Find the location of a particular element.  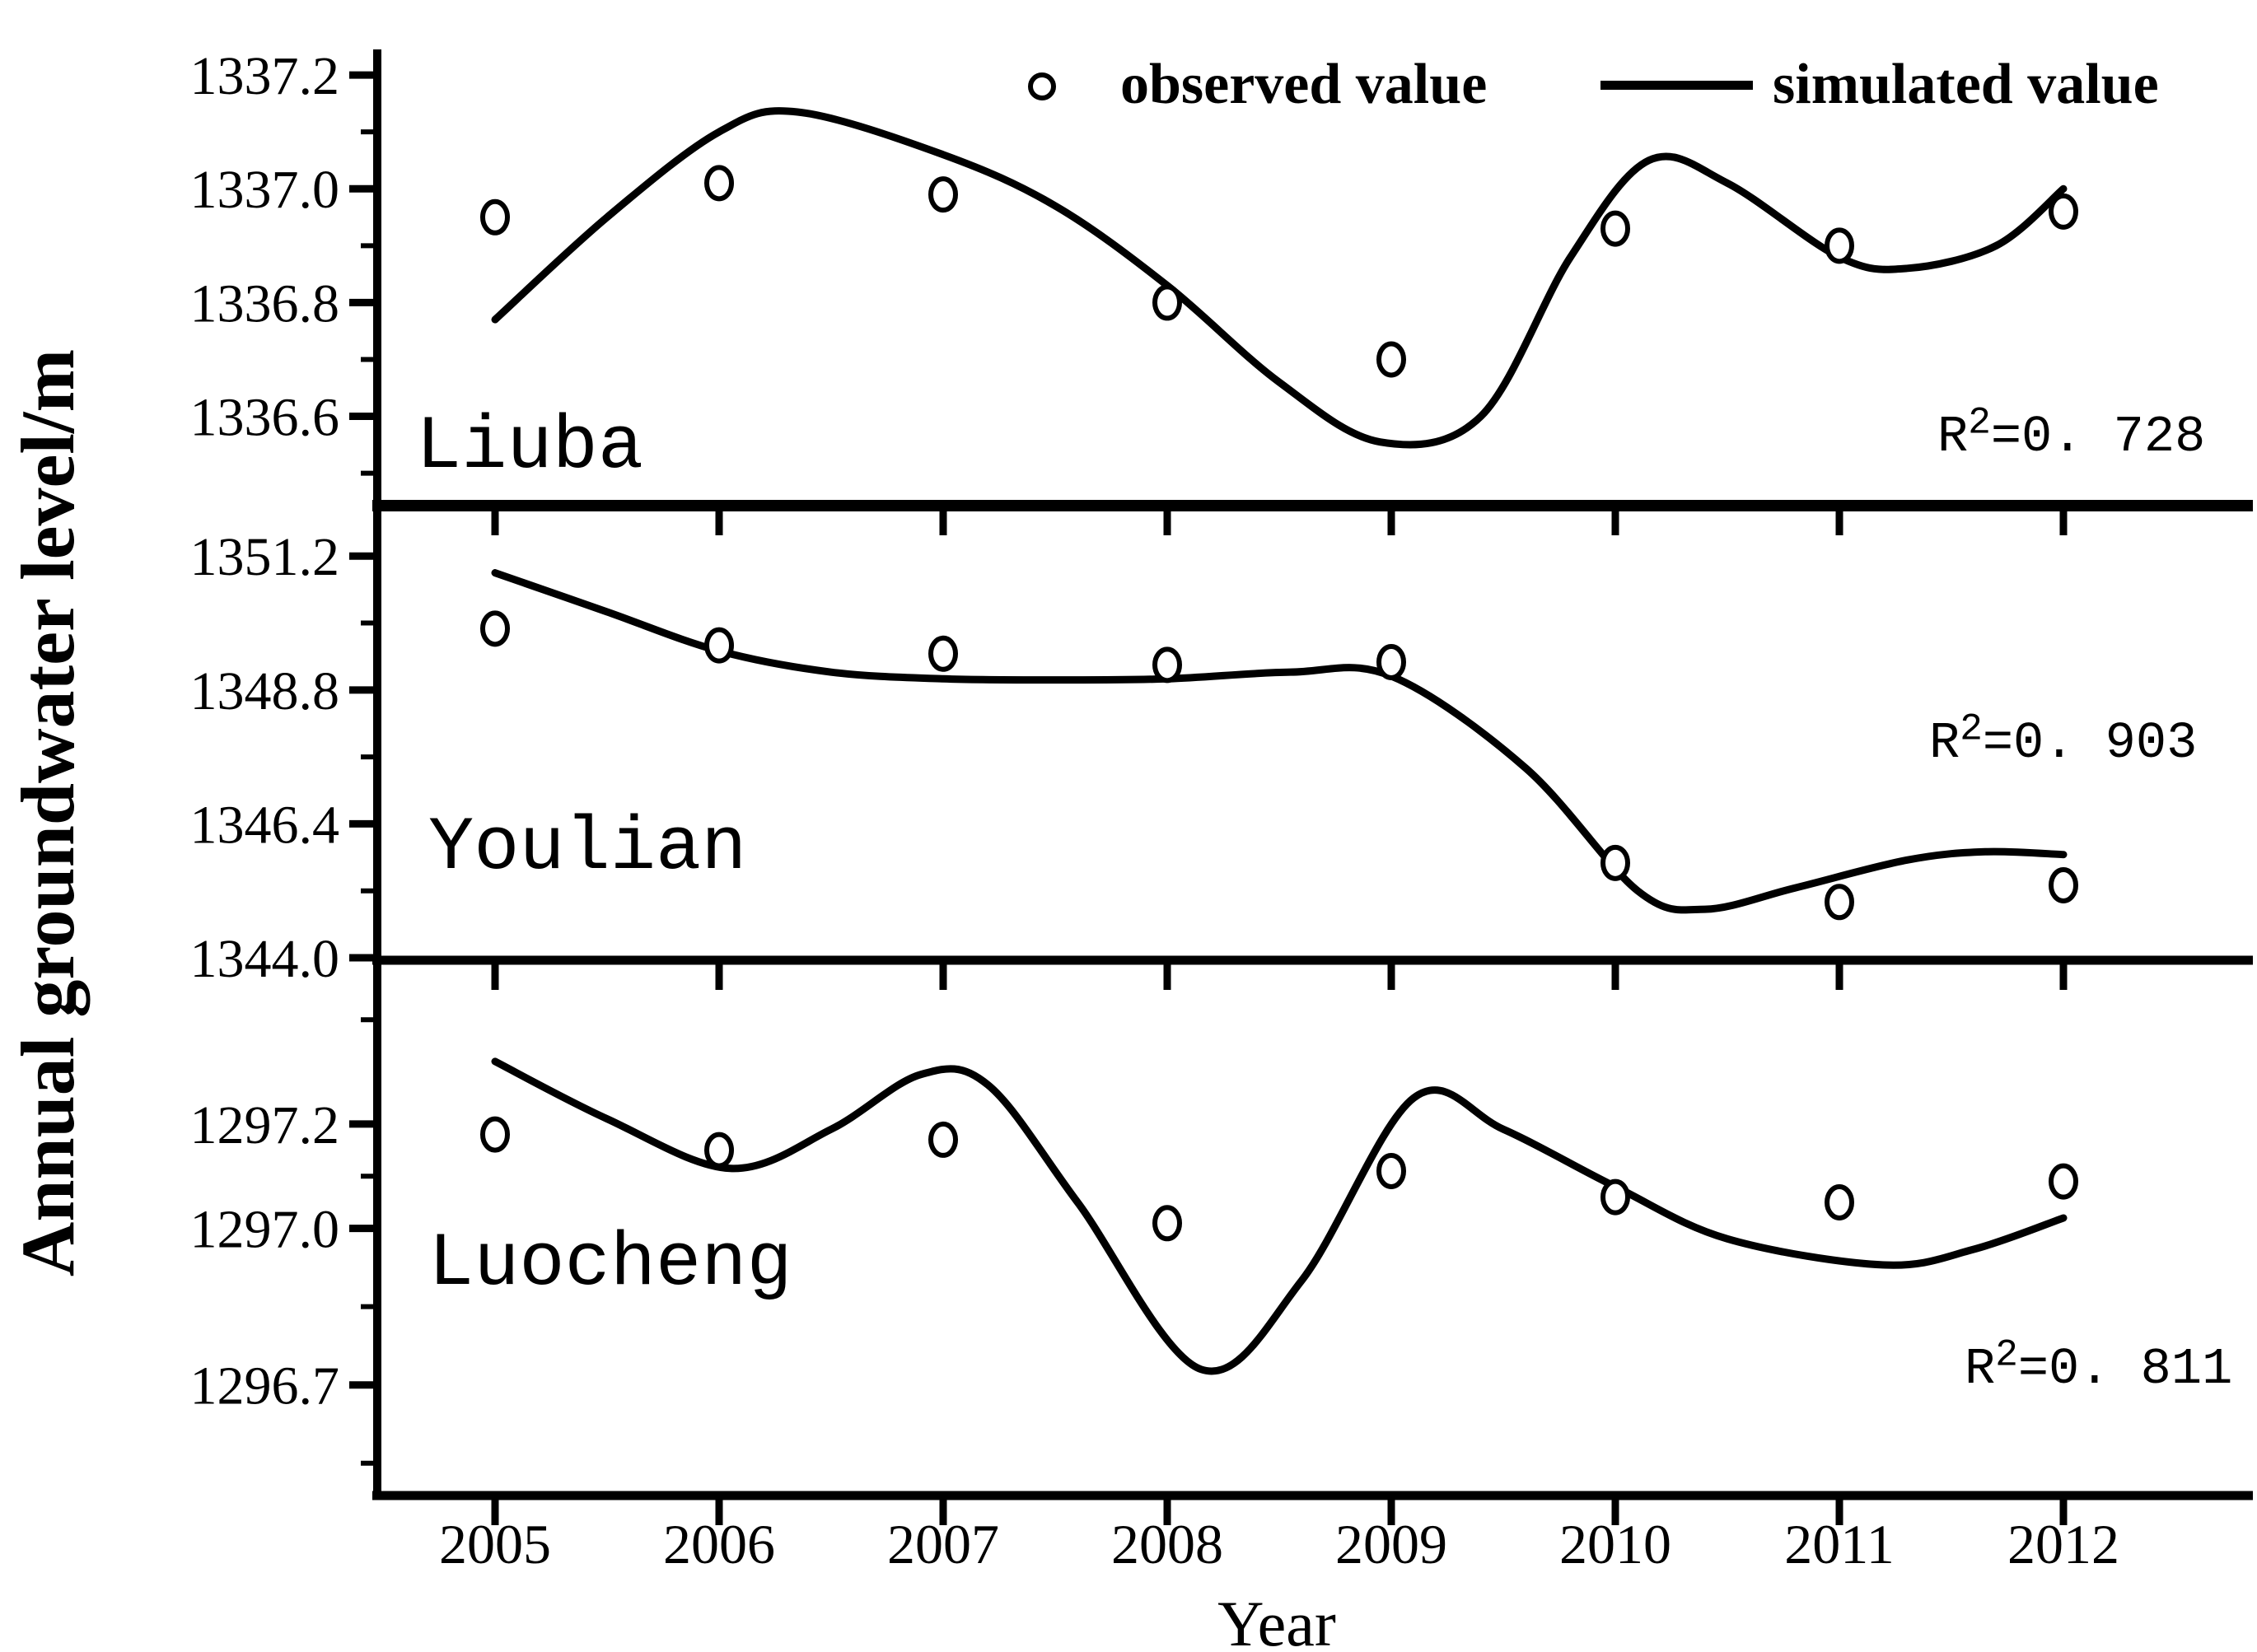

observed-point-luocheng-2011 is located at coordinates (1839, 1201).